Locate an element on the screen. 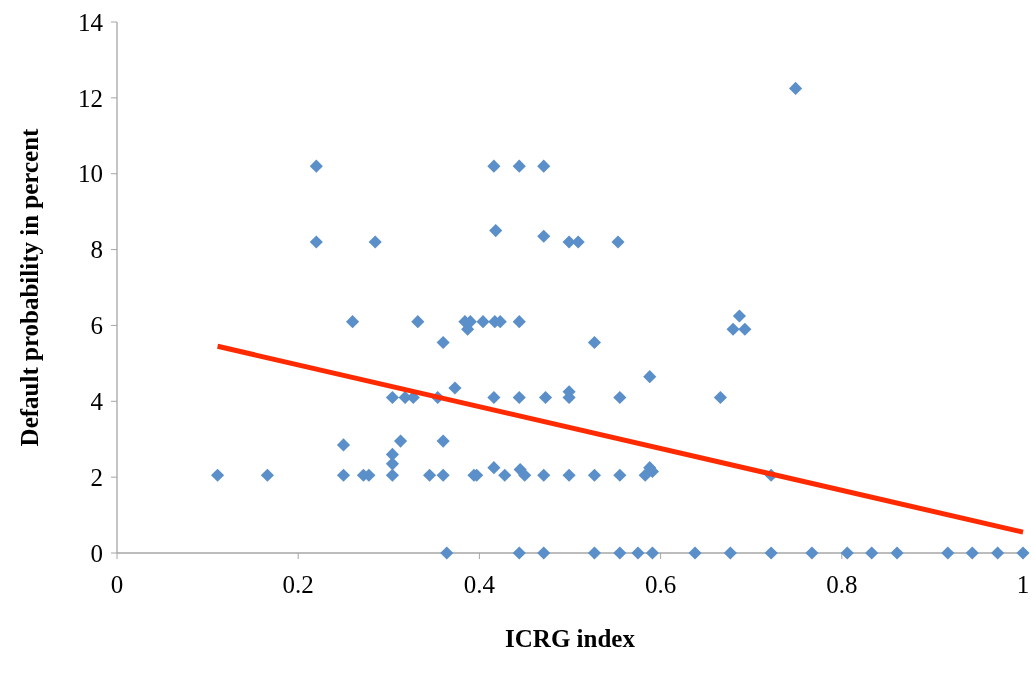 Image resolution: width=1035 pixels, height=675 pixels. y-tick-label: 4 is located at coordinates (97, 402).